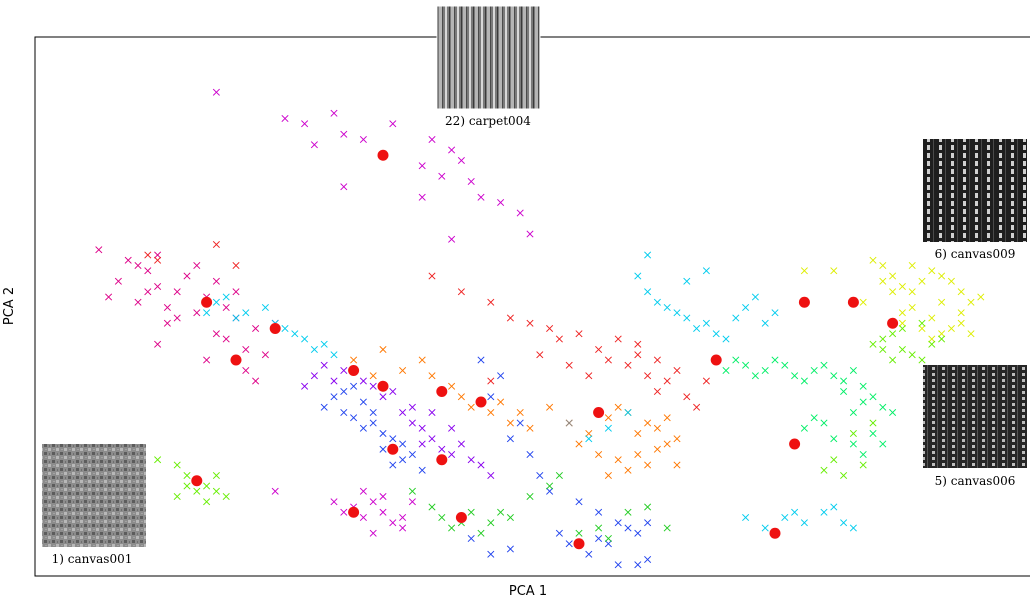 Image resolution: width=1030 pixels, height=603 pixels. What do you see at coordinates (94, 505) in the screenshot?
I see `thumbnail-canvas001: 1) canvas001` at bounding box center [94, 505].